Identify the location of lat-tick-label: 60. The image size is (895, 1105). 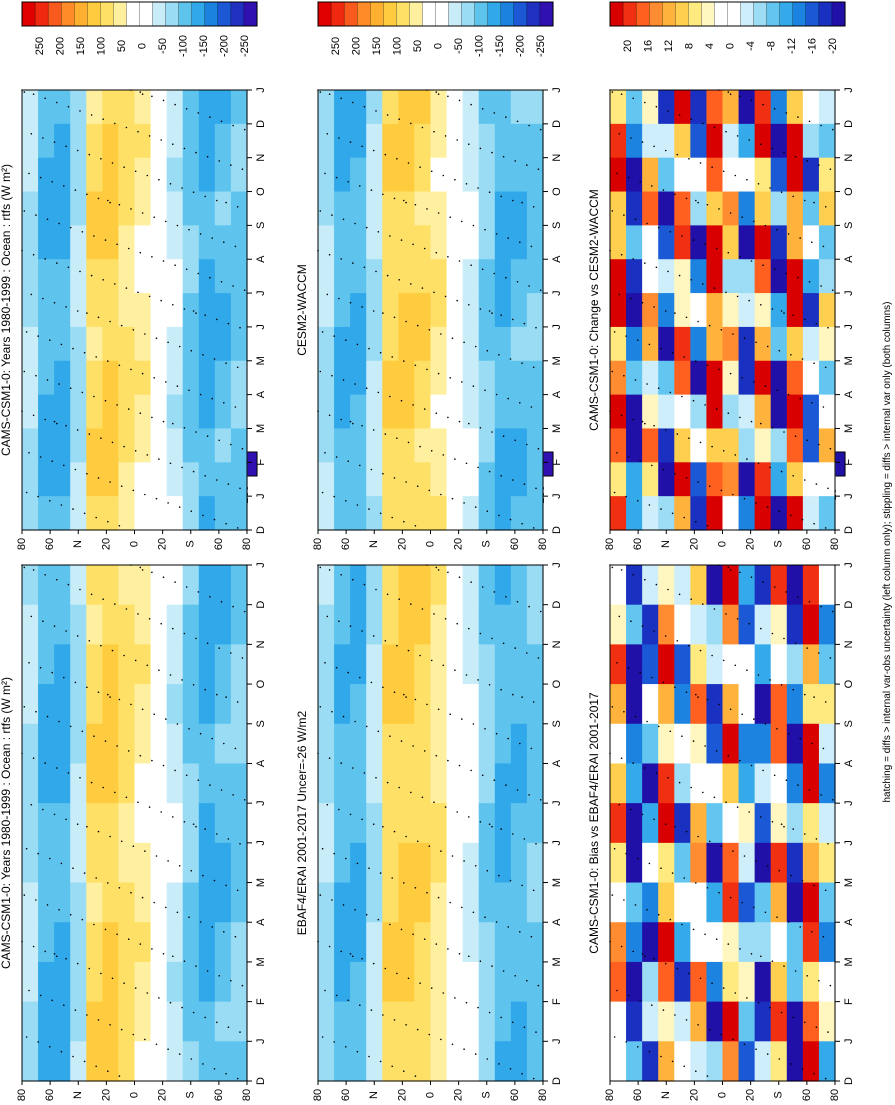
(219, 544).